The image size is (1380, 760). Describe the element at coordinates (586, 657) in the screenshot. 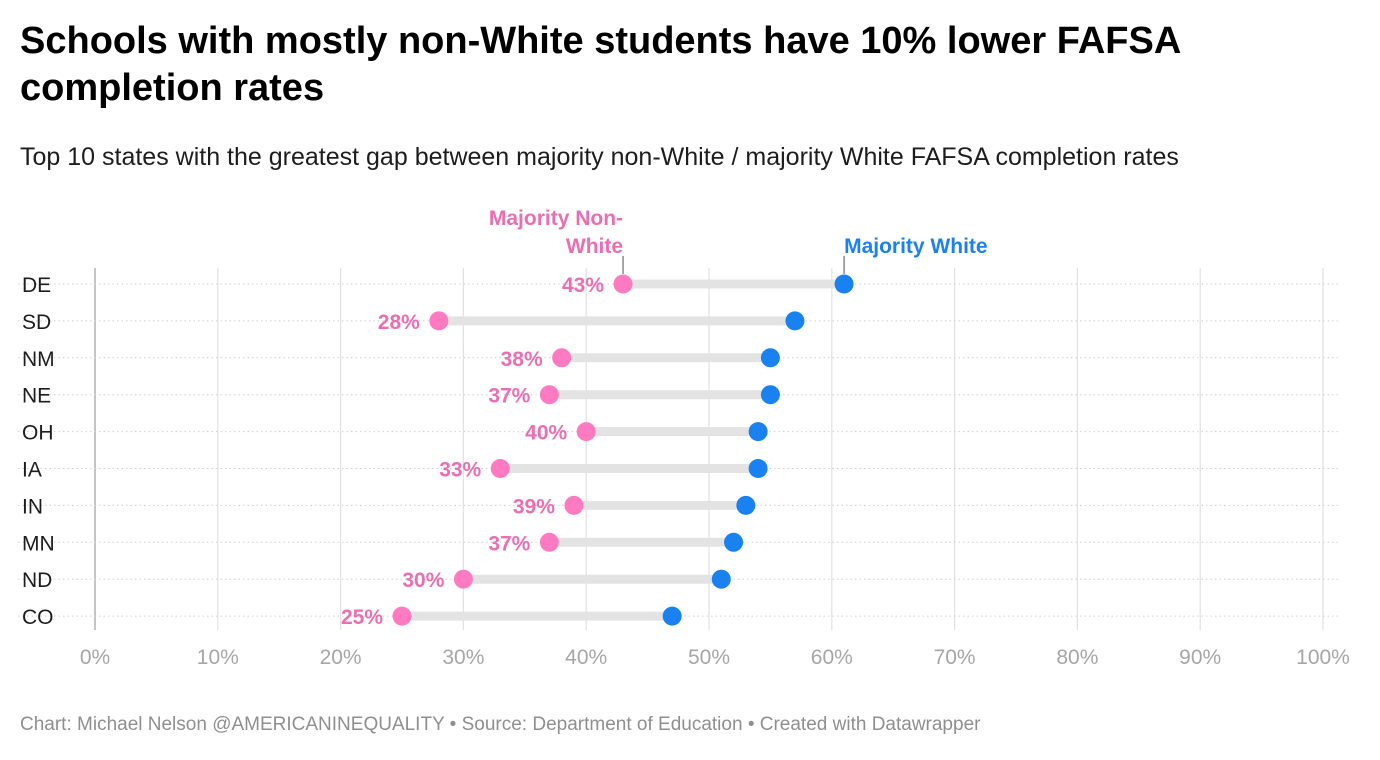

I see `x-tick-label: 40%` at that location.